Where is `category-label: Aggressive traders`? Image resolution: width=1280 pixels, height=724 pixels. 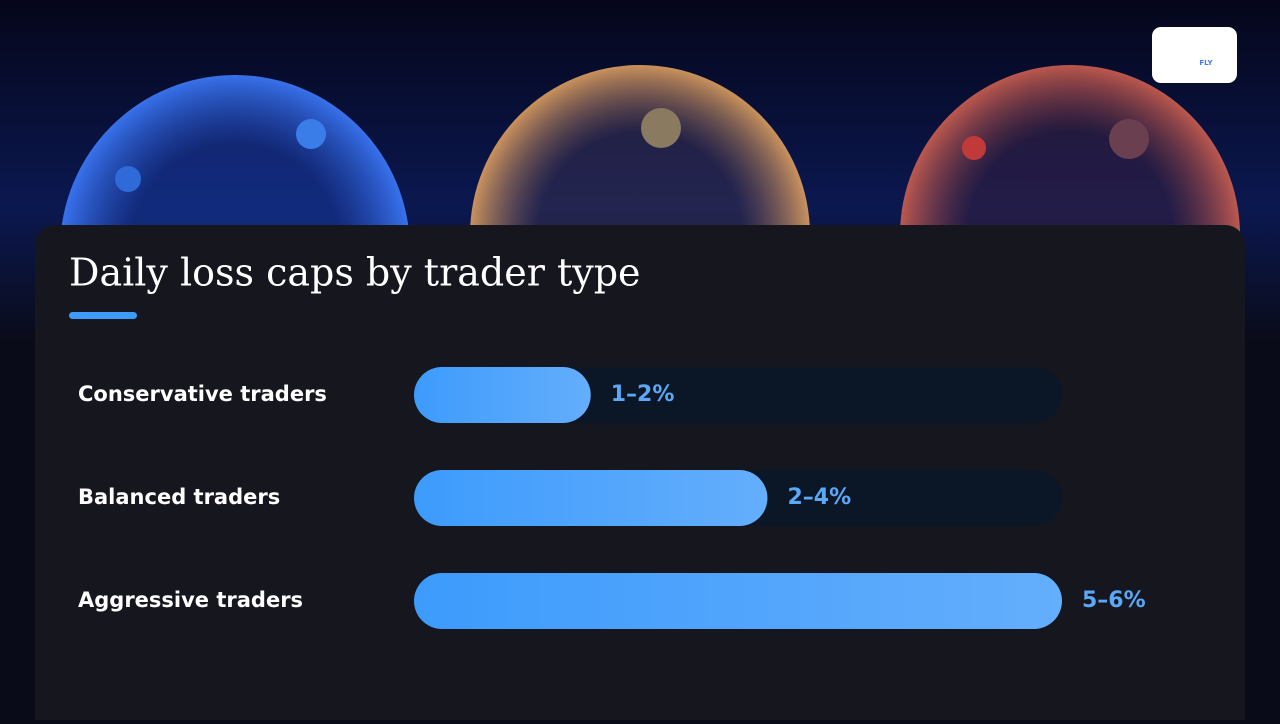
category-label: Aggressive traders is located at coordinates (190, 600).